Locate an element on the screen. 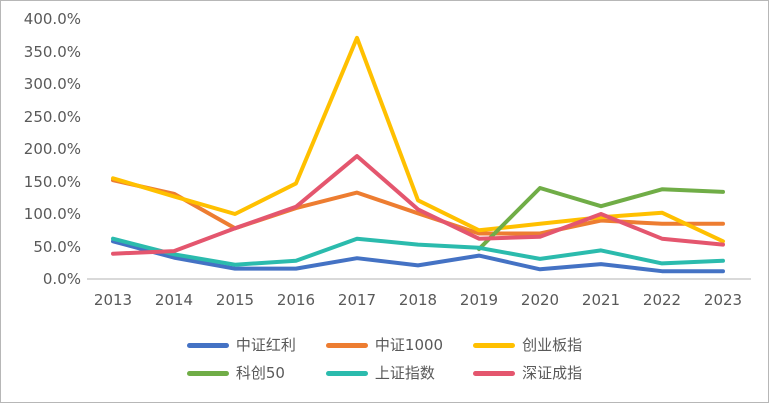 The height and width of the screenshot is (403, 769). x-tick-label: 2013 is located at coordinates (113, 300).